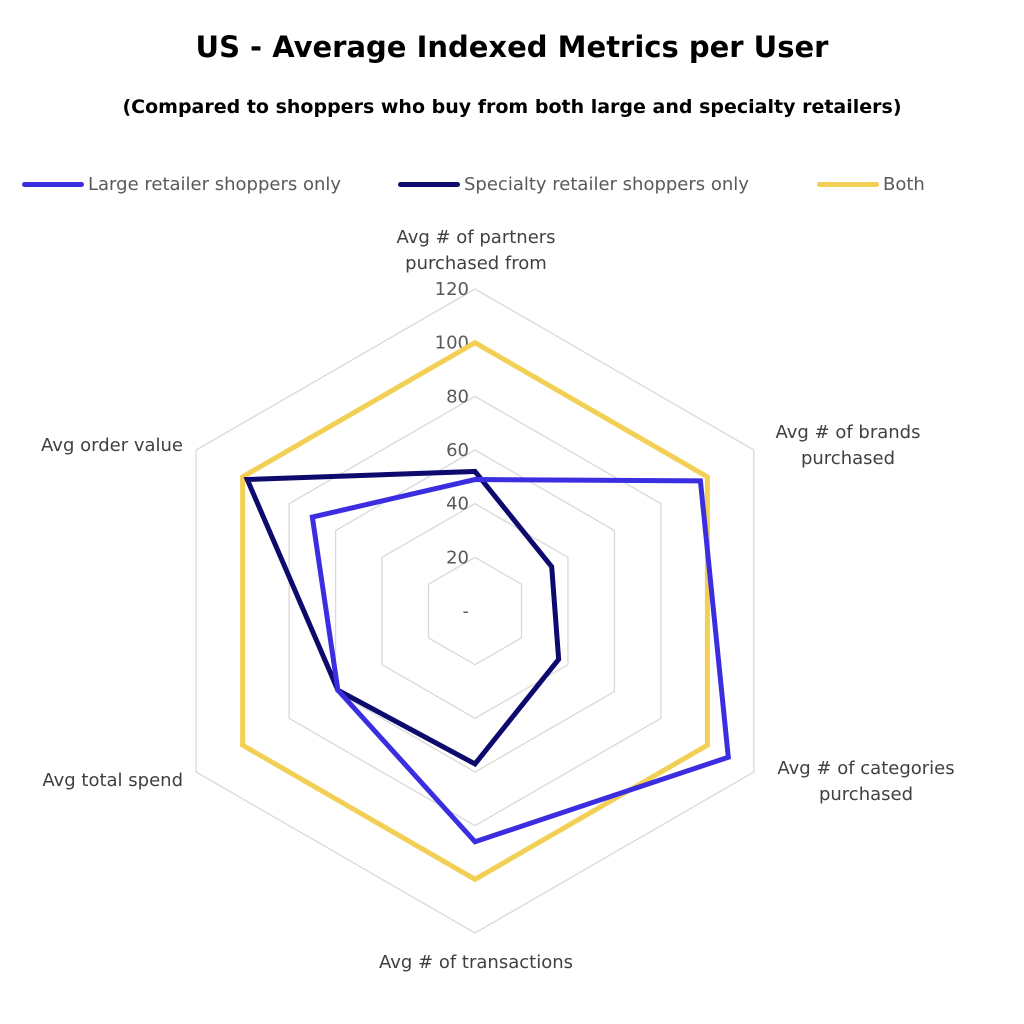 The image size is (1024, 1024). What do you see at coordinates (452, 289) in the screenshot?
I see `tick-label-120: 120` at bounding box center [452, 289].